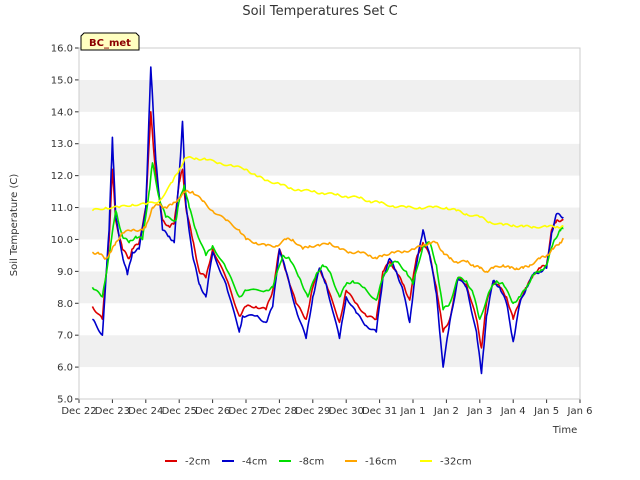 This screenshot has width=640, height=480. I want to click on y-tick-label: 16.0, so click(62, 49).